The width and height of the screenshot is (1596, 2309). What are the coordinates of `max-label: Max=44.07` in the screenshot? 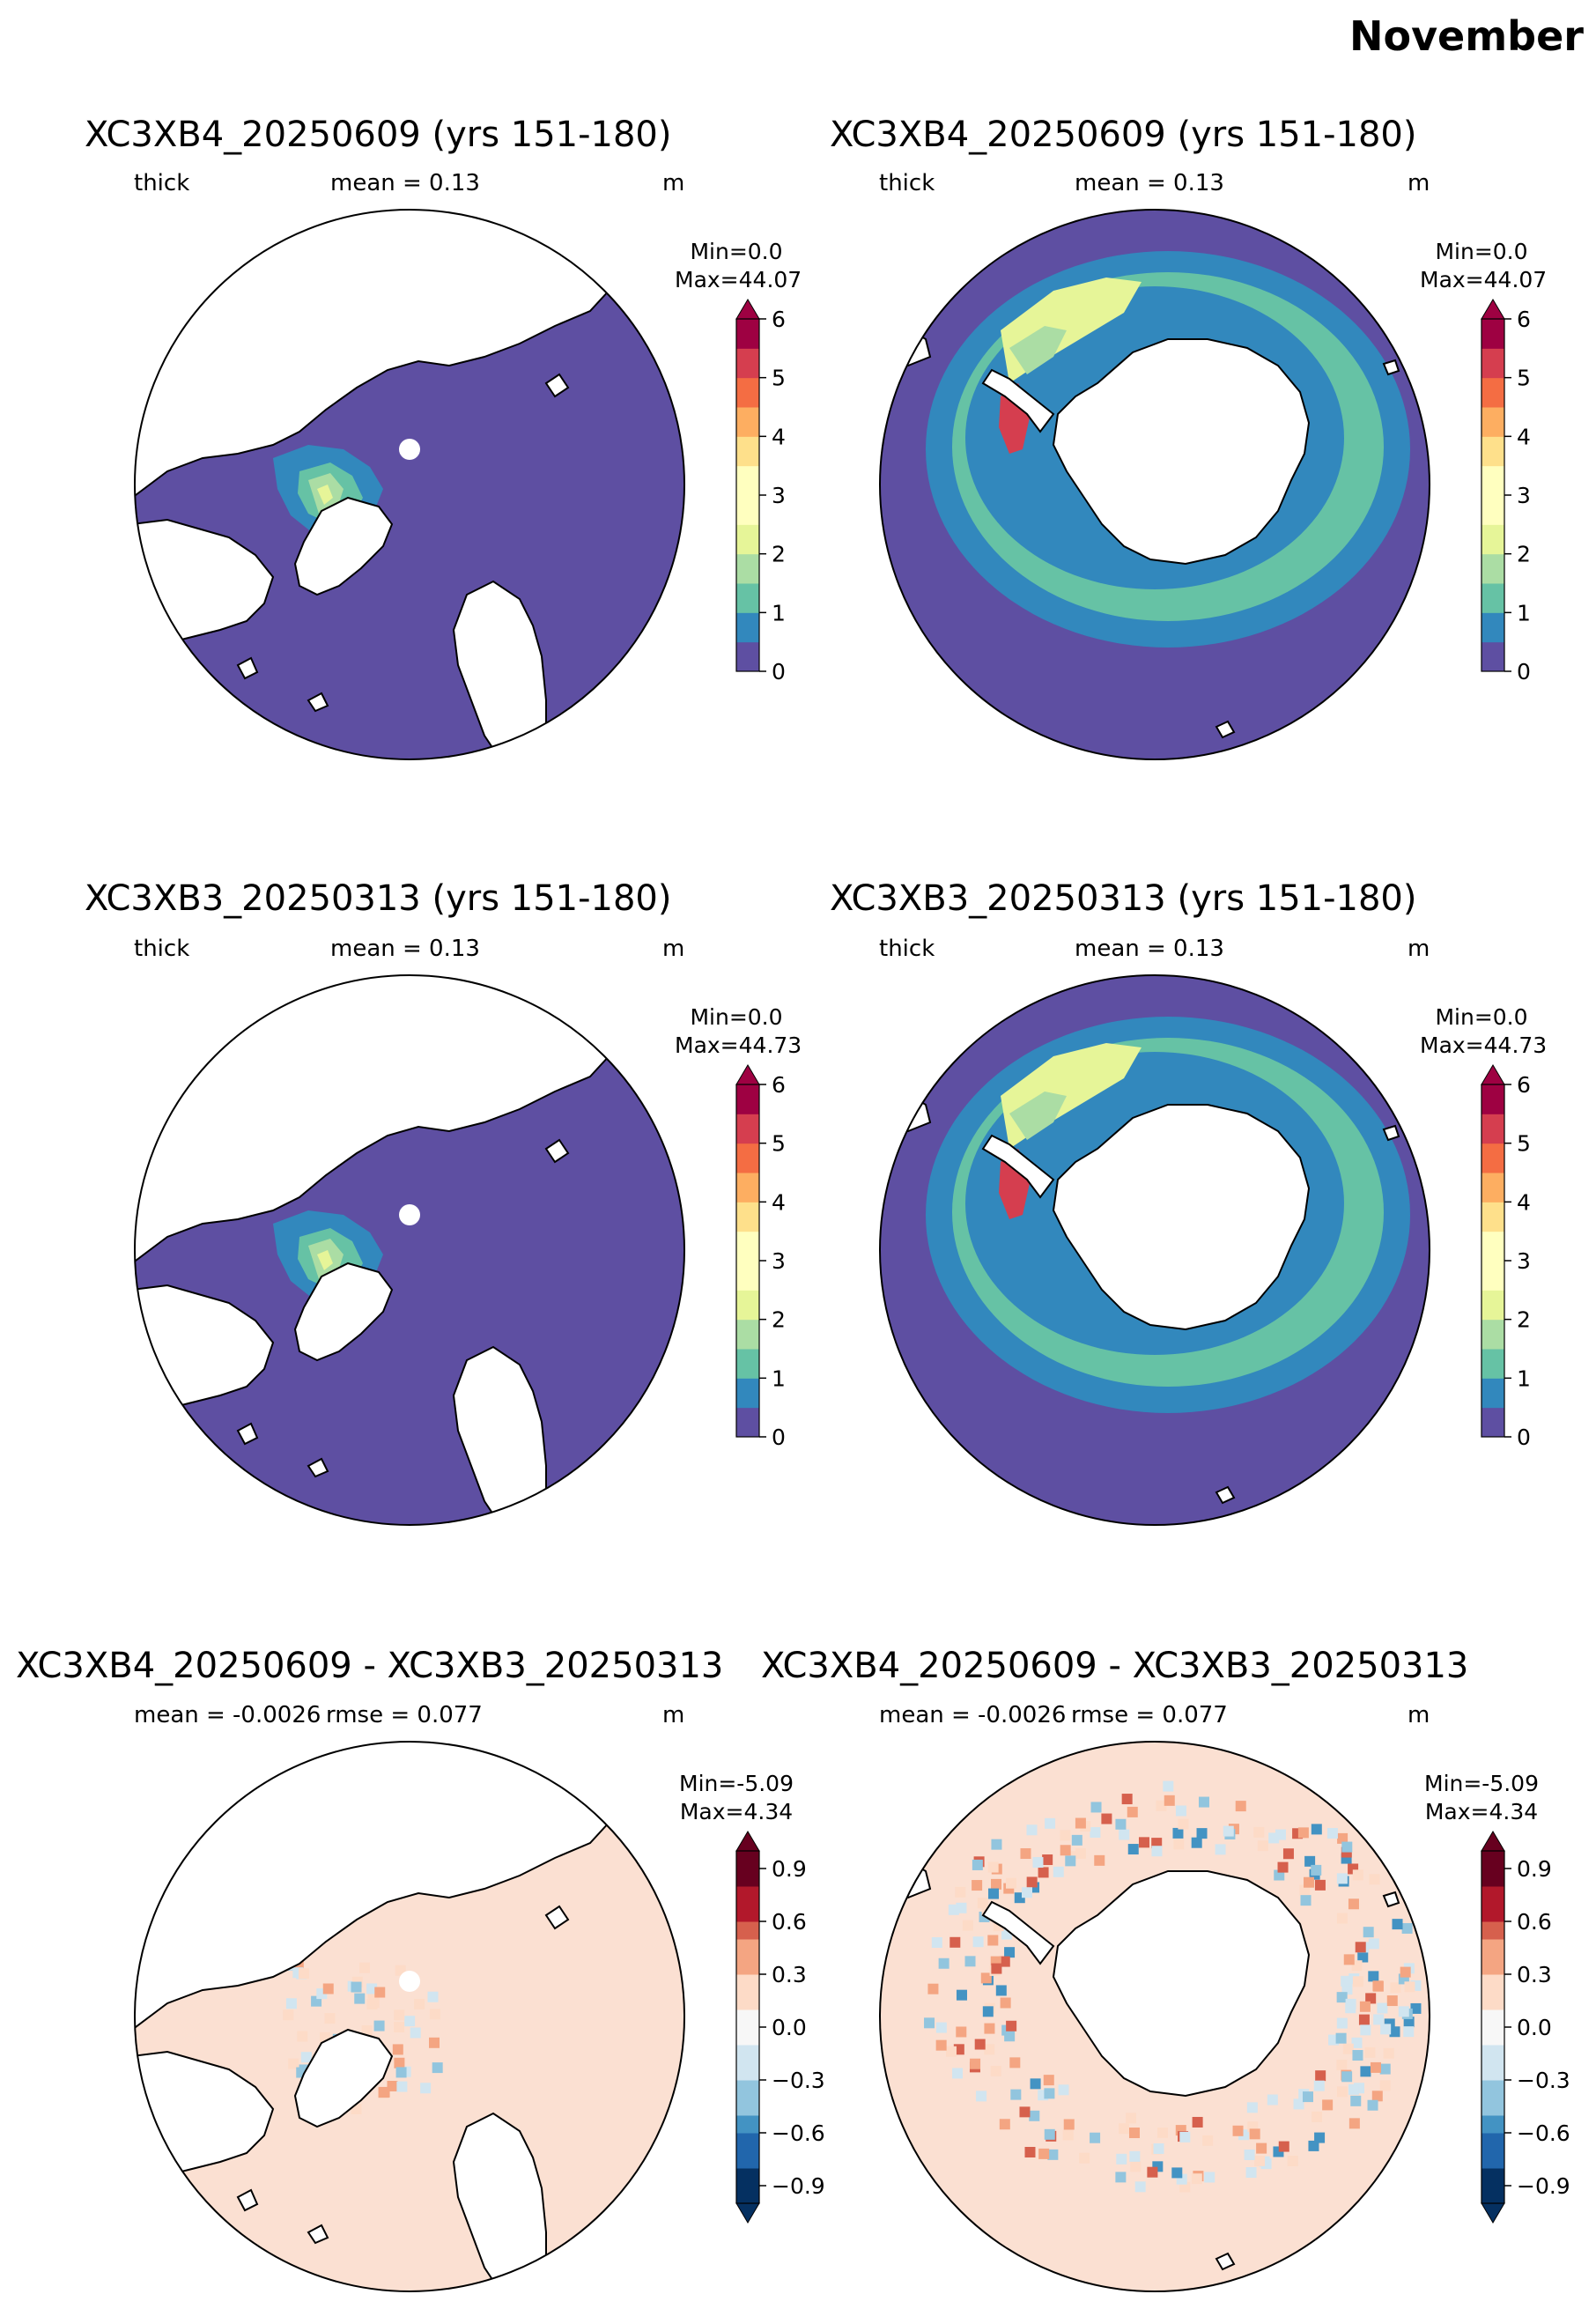 It's located at (1484, 279).